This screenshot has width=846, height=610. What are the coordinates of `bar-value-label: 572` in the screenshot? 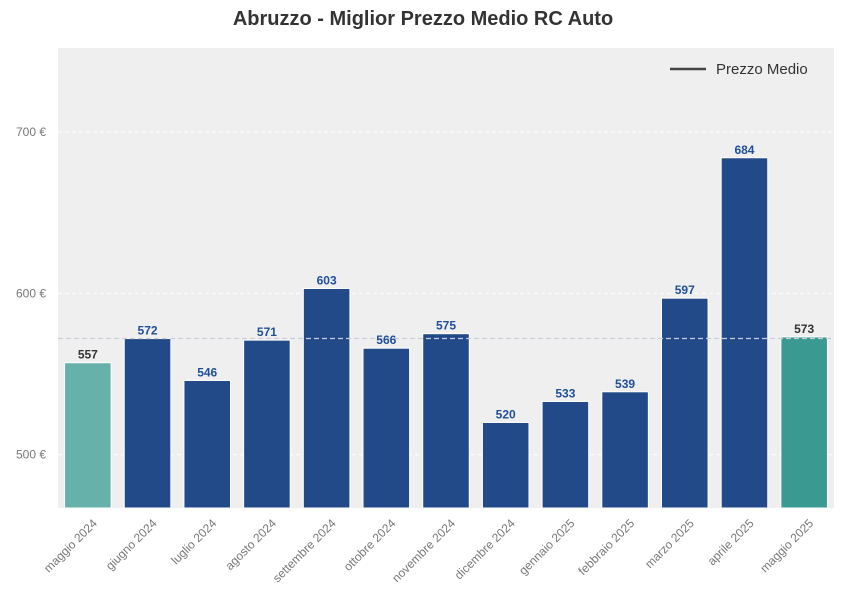 It's located at (148, 331).